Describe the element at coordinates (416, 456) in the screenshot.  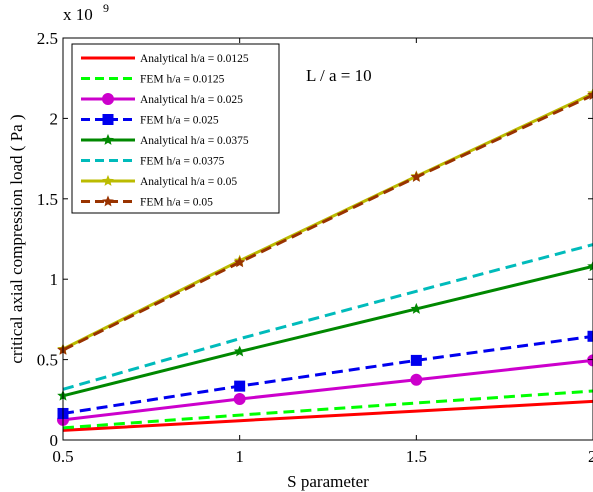
I see `x-tick-label: 1.5` at that location.